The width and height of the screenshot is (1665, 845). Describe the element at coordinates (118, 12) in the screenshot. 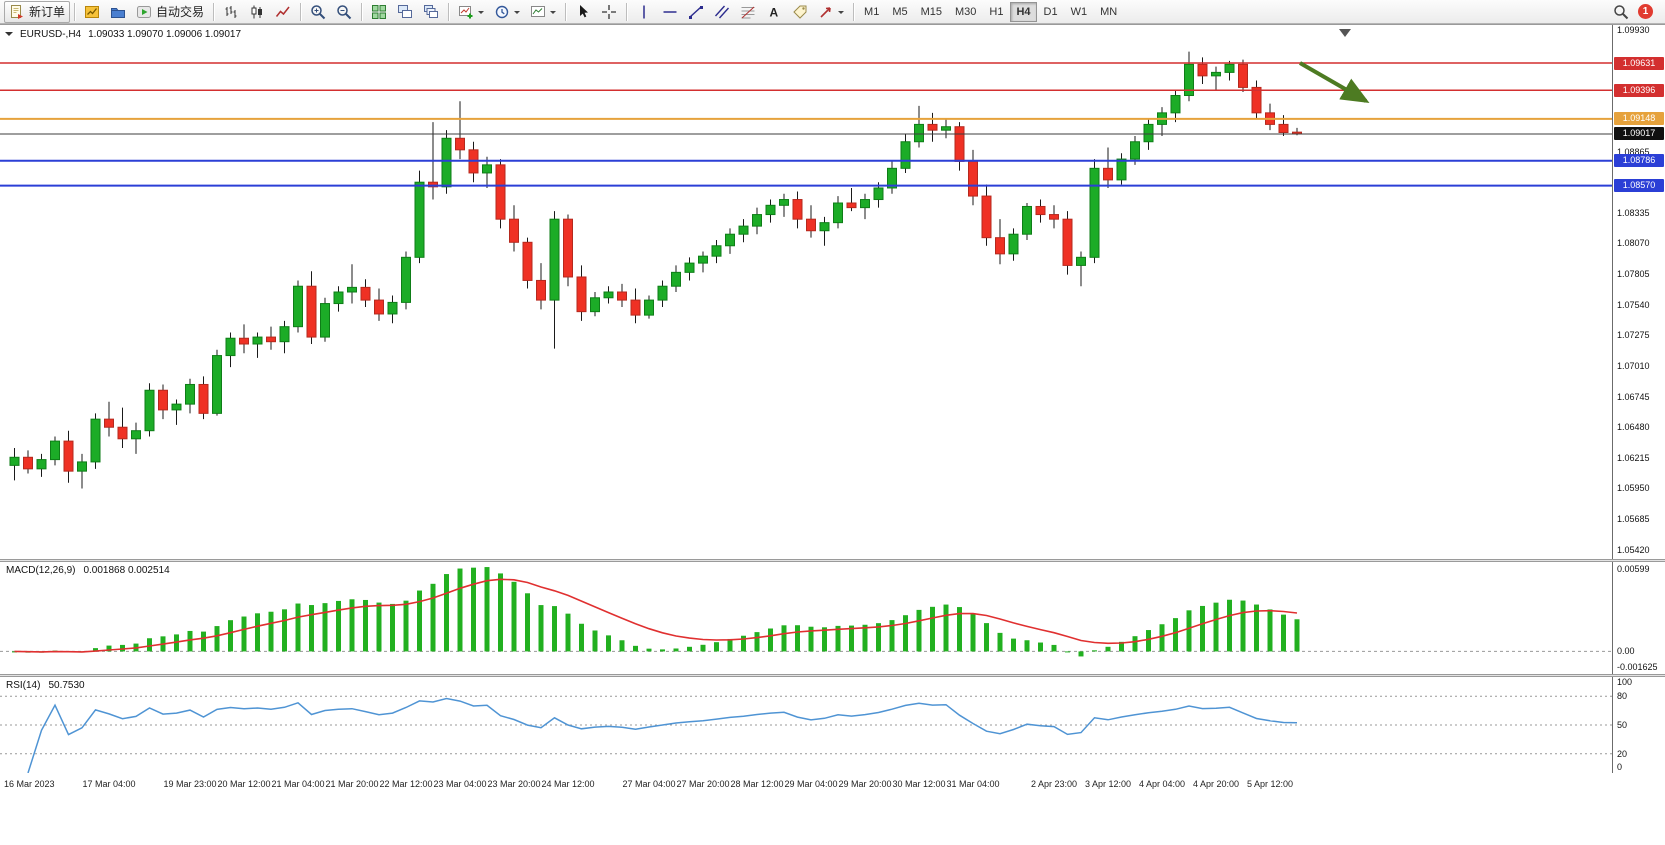

I see `profiles-button` at that location.